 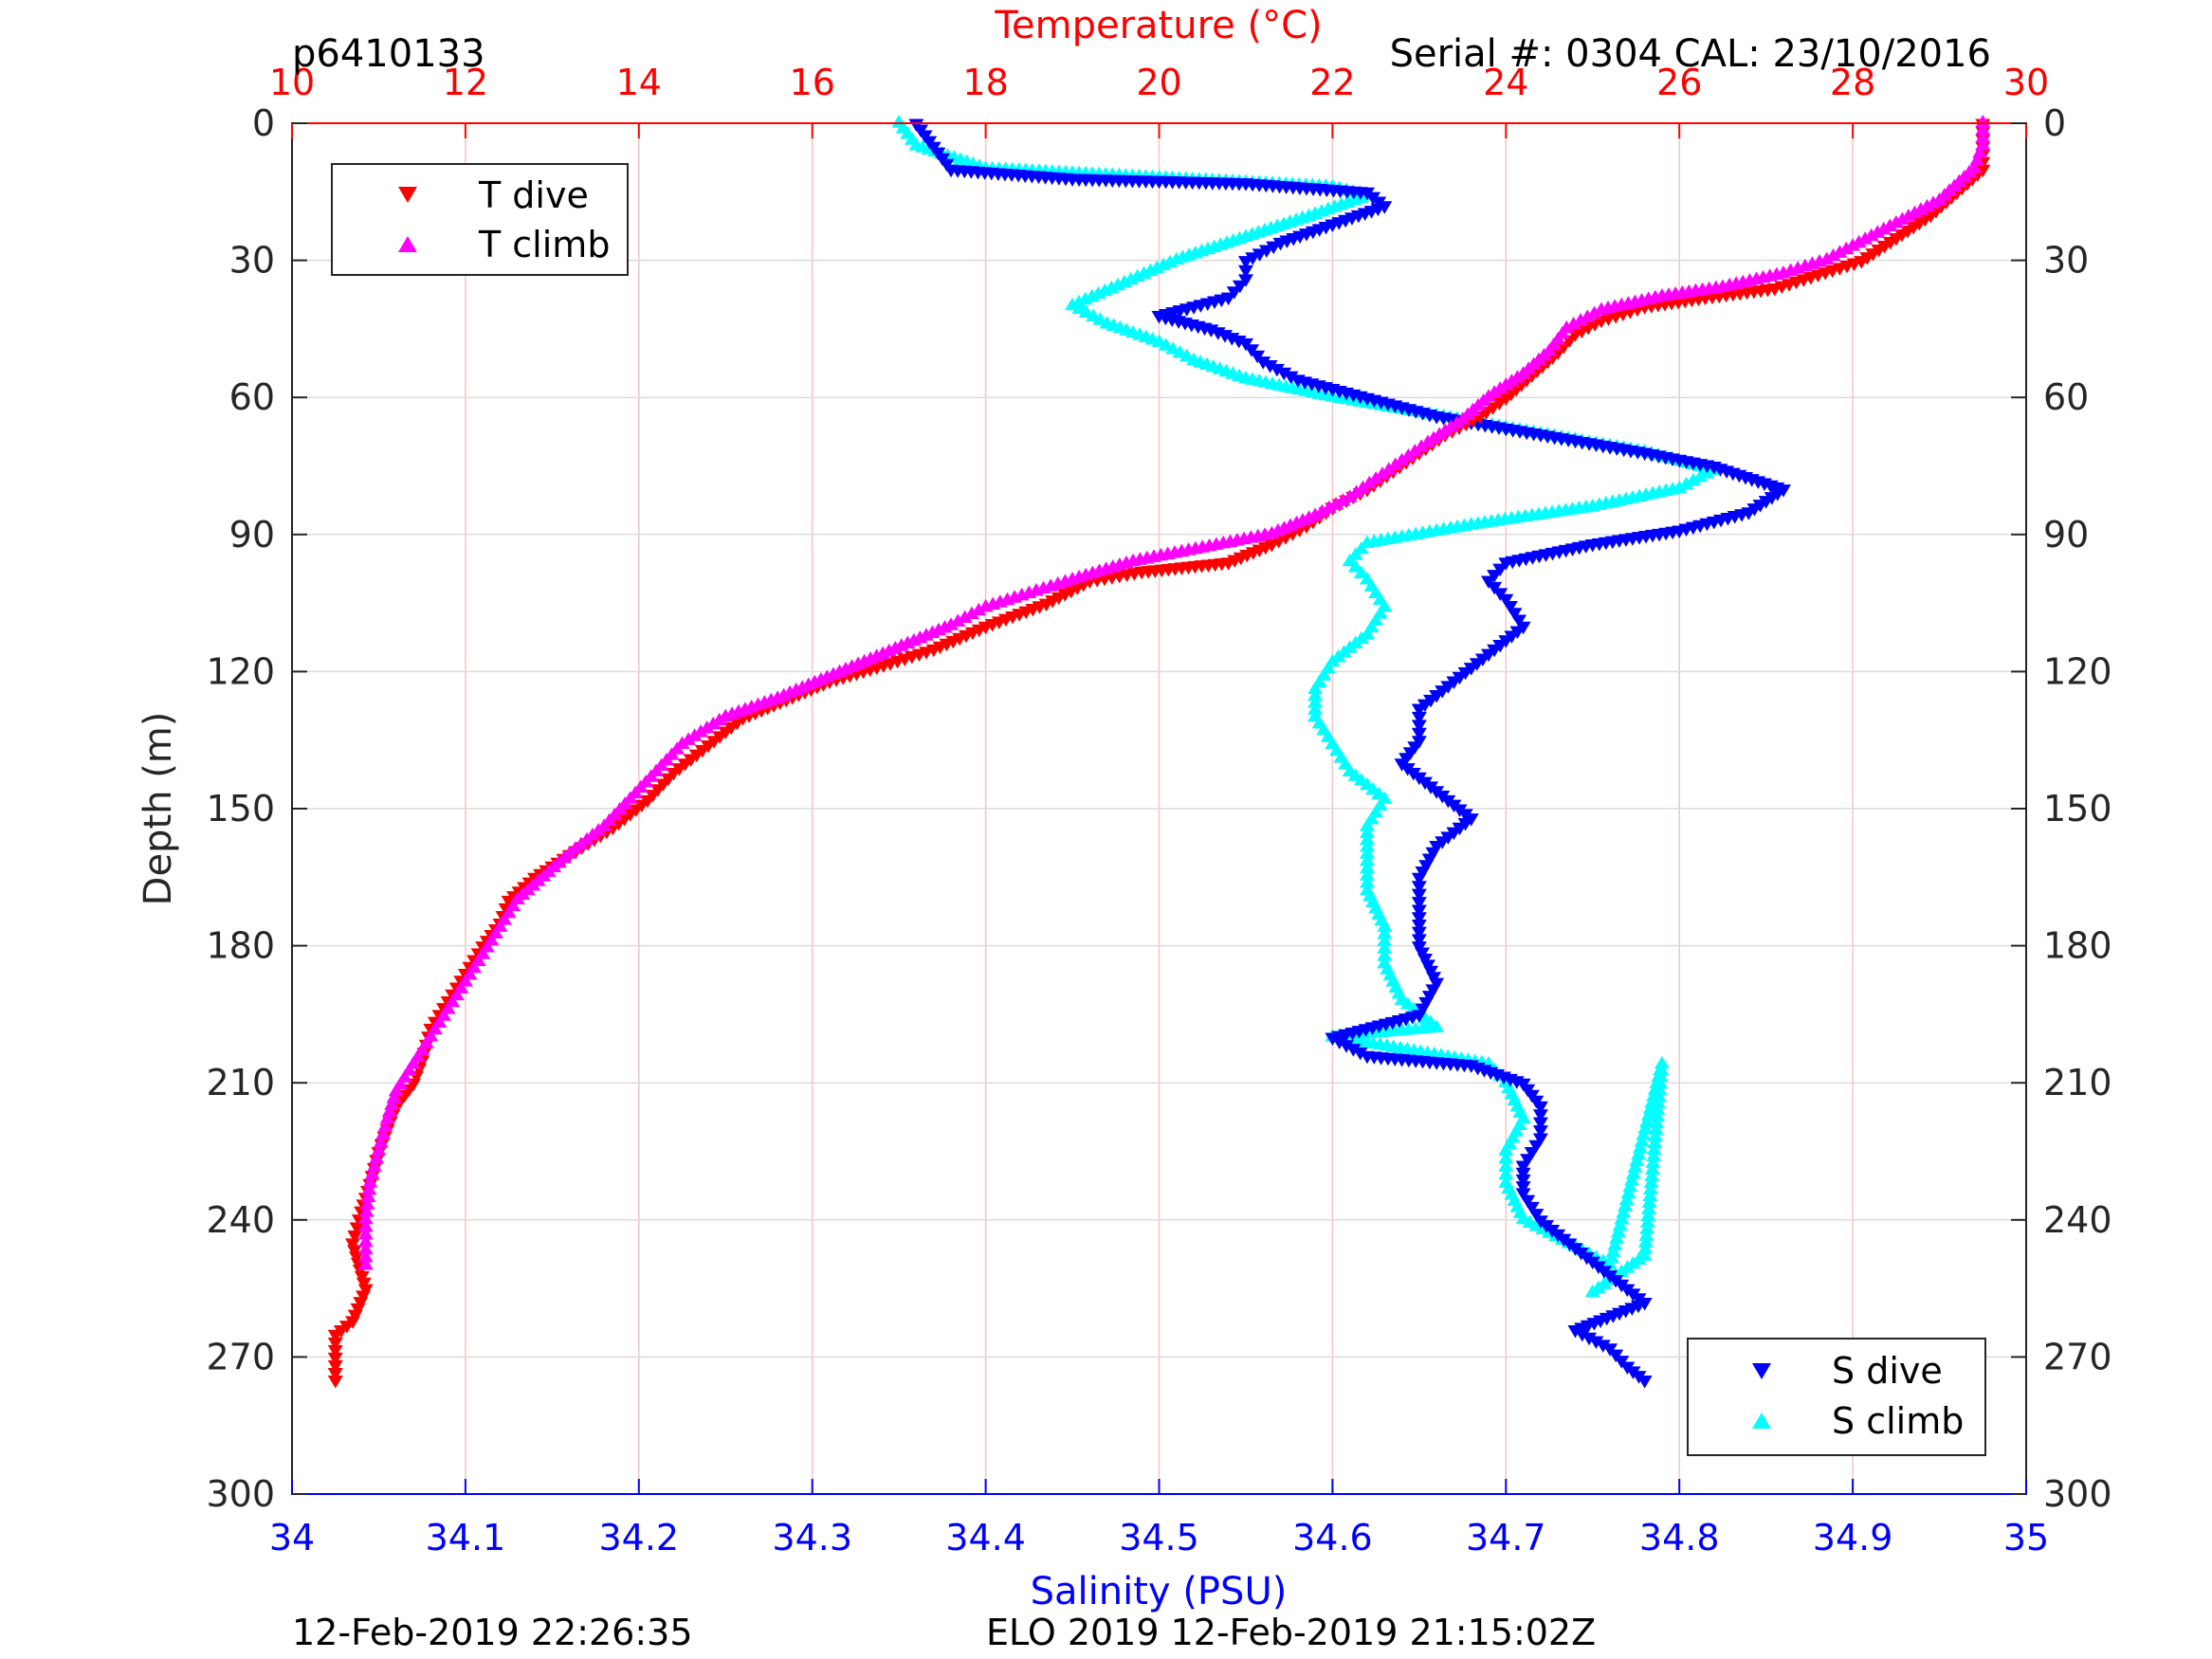 I want to click on temperature-tick-label: 30, so click(x=2026, y=82).